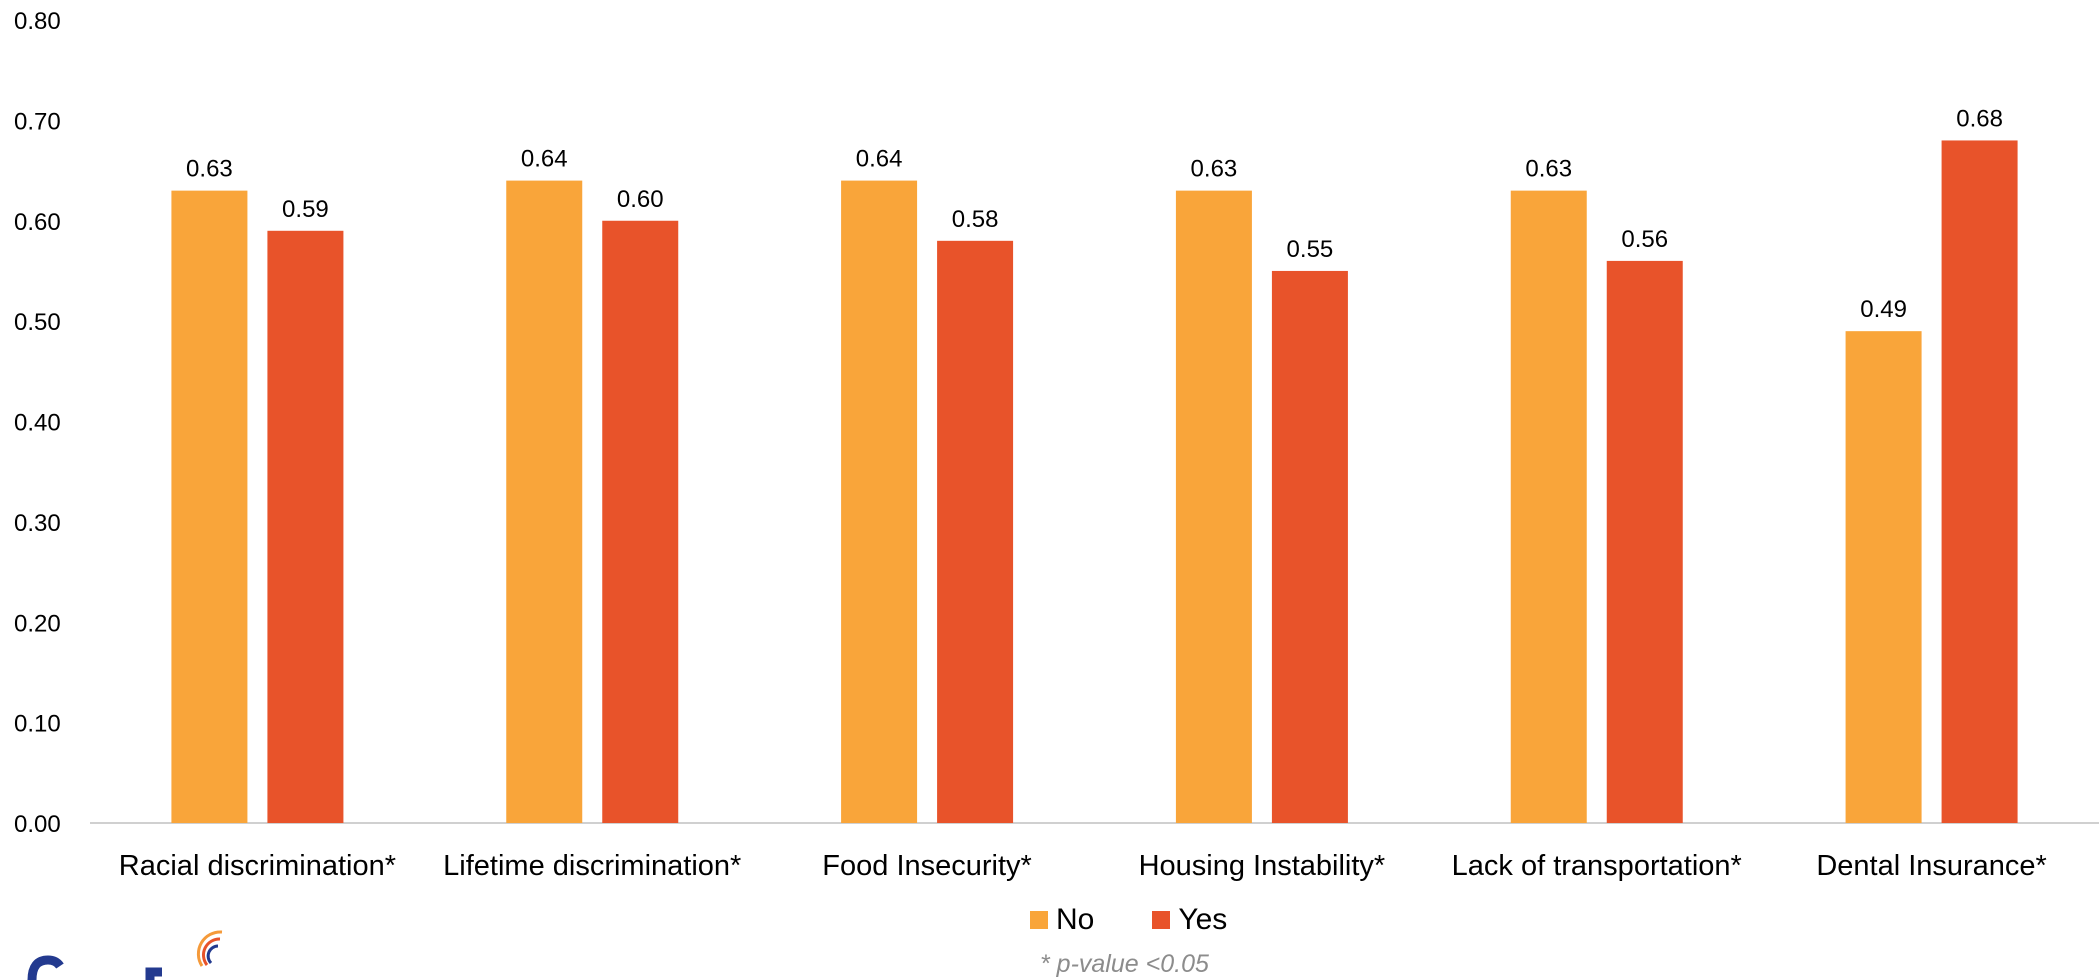 The height and width of the screenshot is (980, 2099). I want to click on legend-item-no: No, so click(1062, 920).